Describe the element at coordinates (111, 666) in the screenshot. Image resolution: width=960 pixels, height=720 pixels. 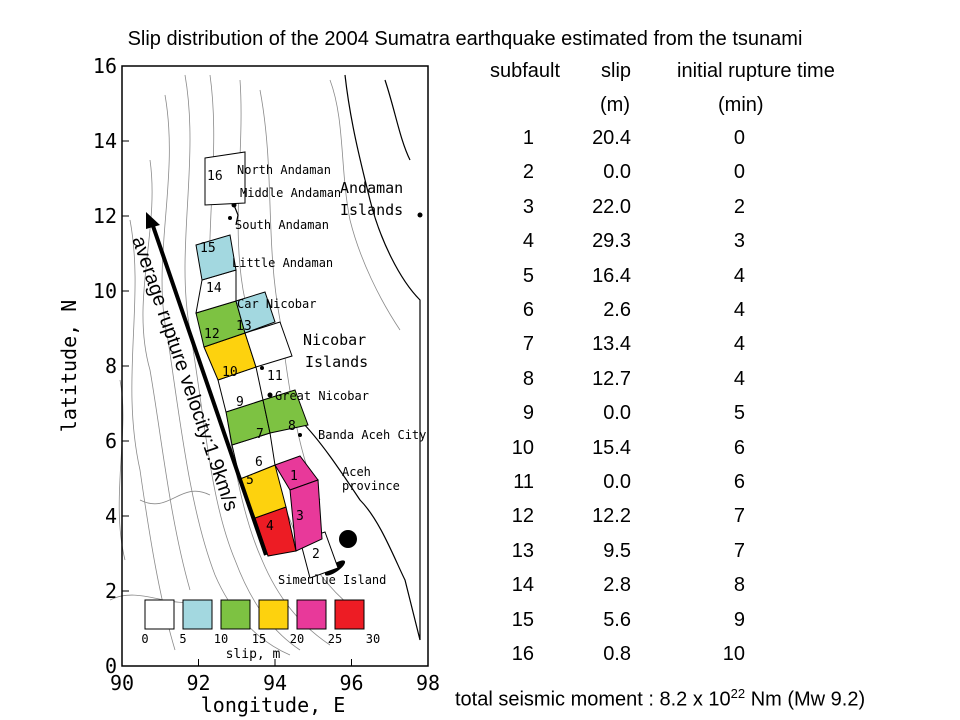
I see `y-tick-label: 0` at that location.